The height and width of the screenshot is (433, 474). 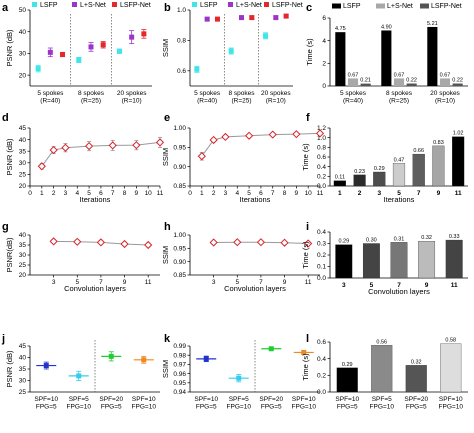 I want to click on y-tick-label: 0.1, so click(x=321, y=267).